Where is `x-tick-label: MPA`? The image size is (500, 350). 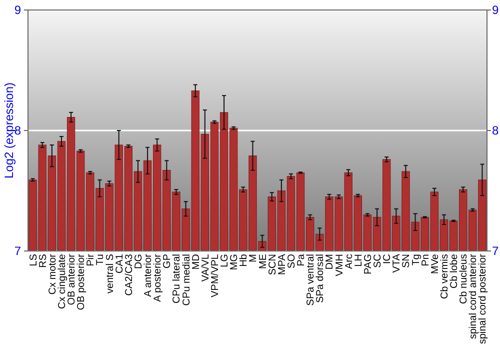 x-tick-label: MPA is located at coordinates (282, 264).